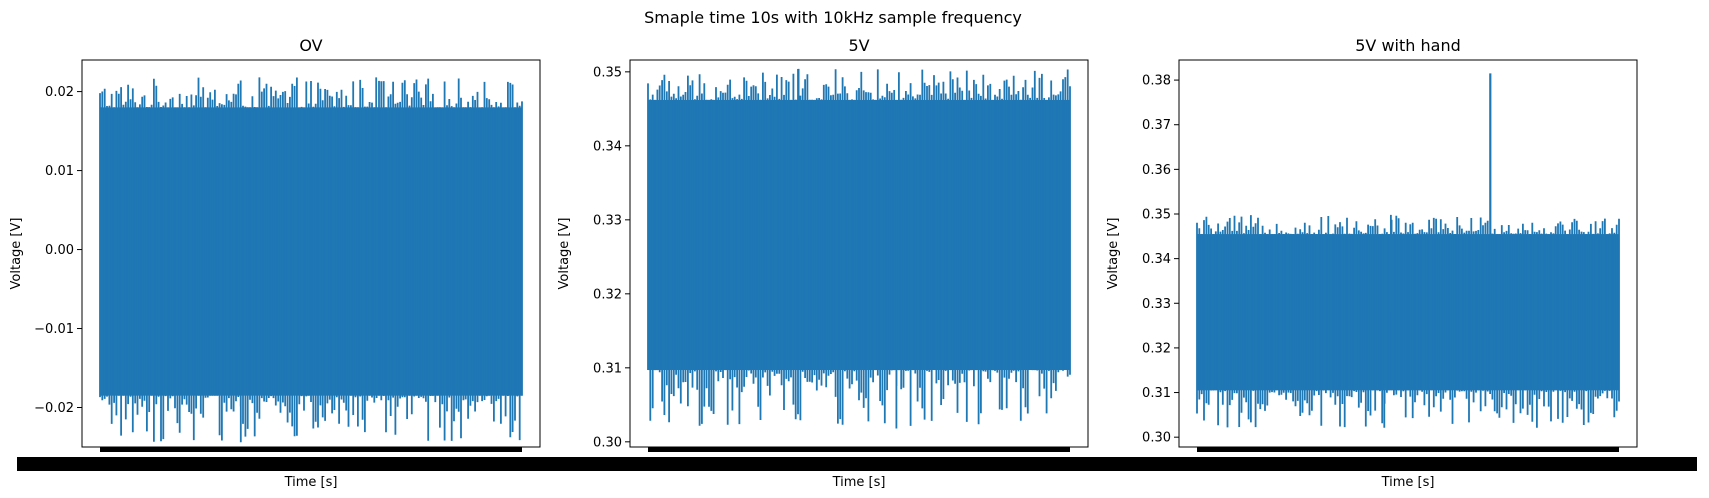 The height and width of the screenshot is (498, 1709). I want to click on y-tick-label: 0.38, so click(1156, 81).